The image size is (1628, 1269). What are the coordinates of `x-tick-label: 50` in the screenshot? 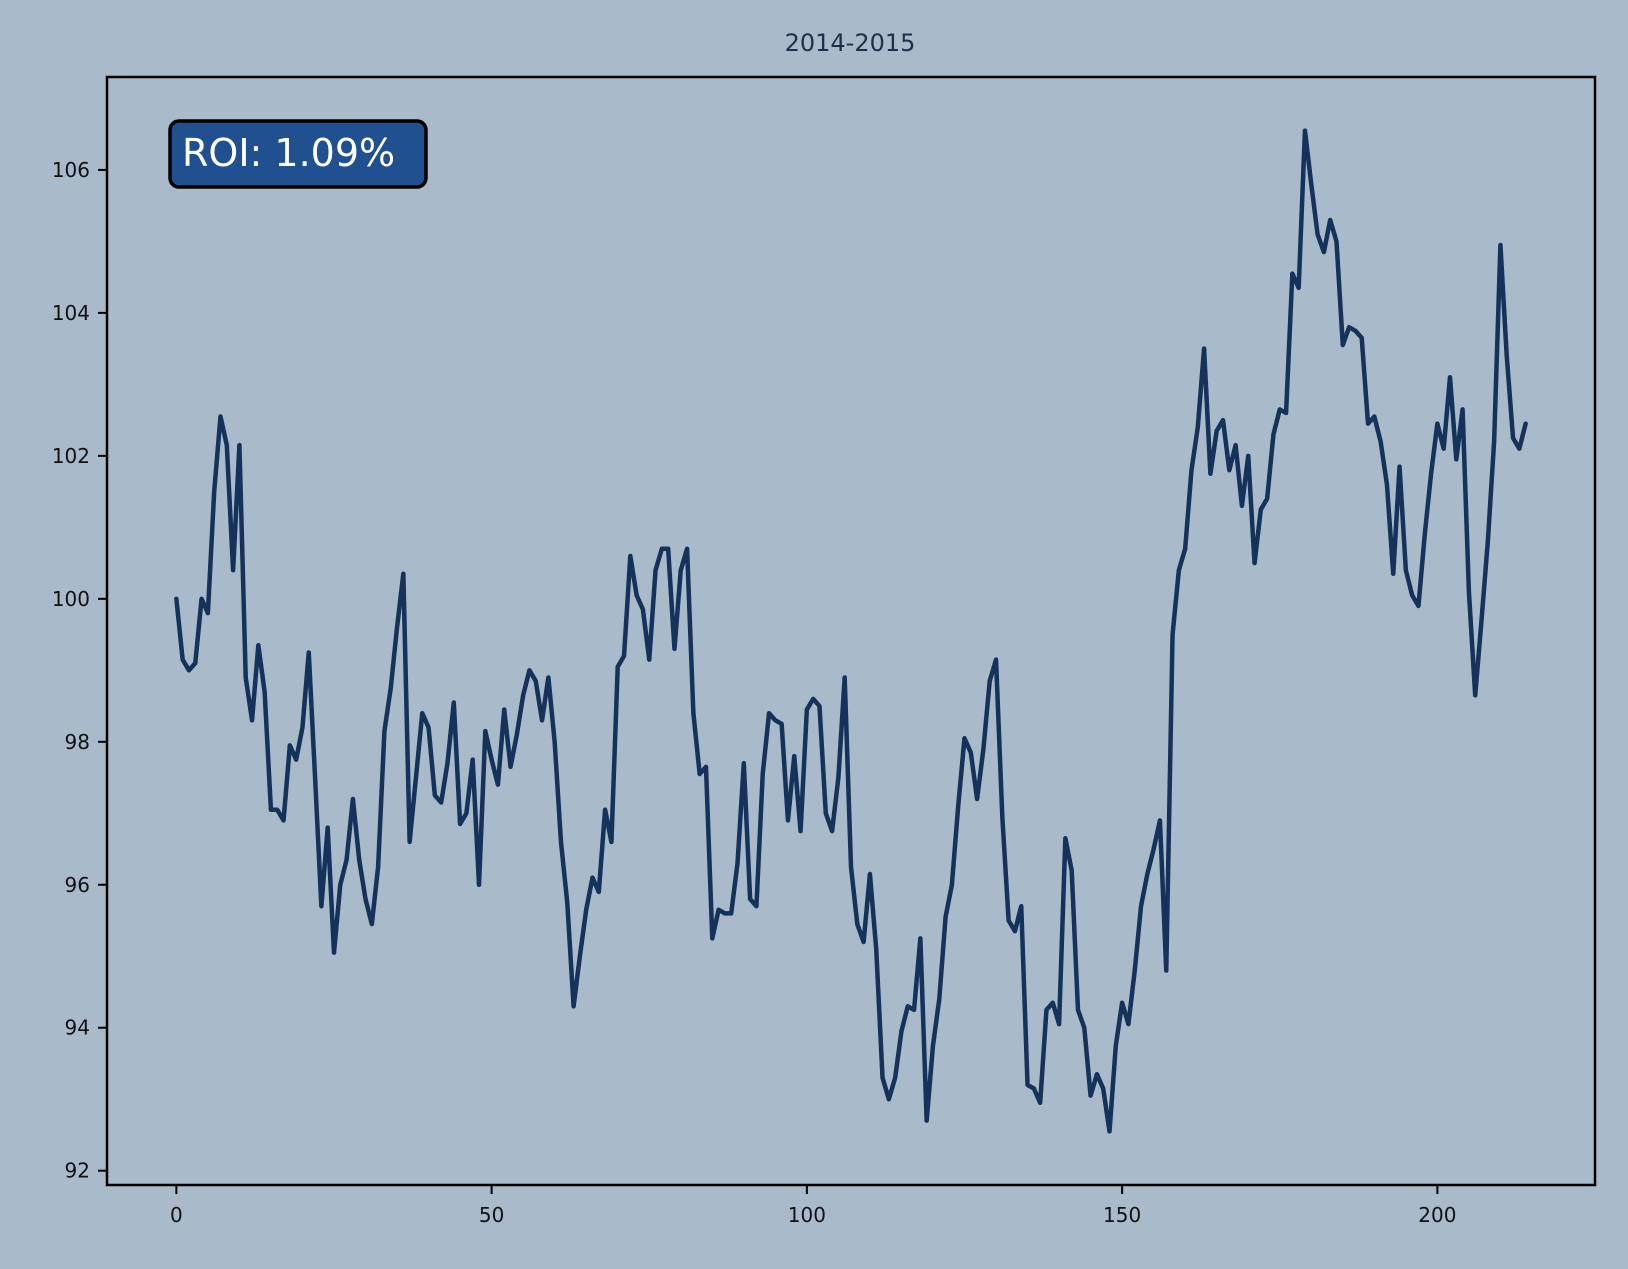 It's located at (491, 1215).